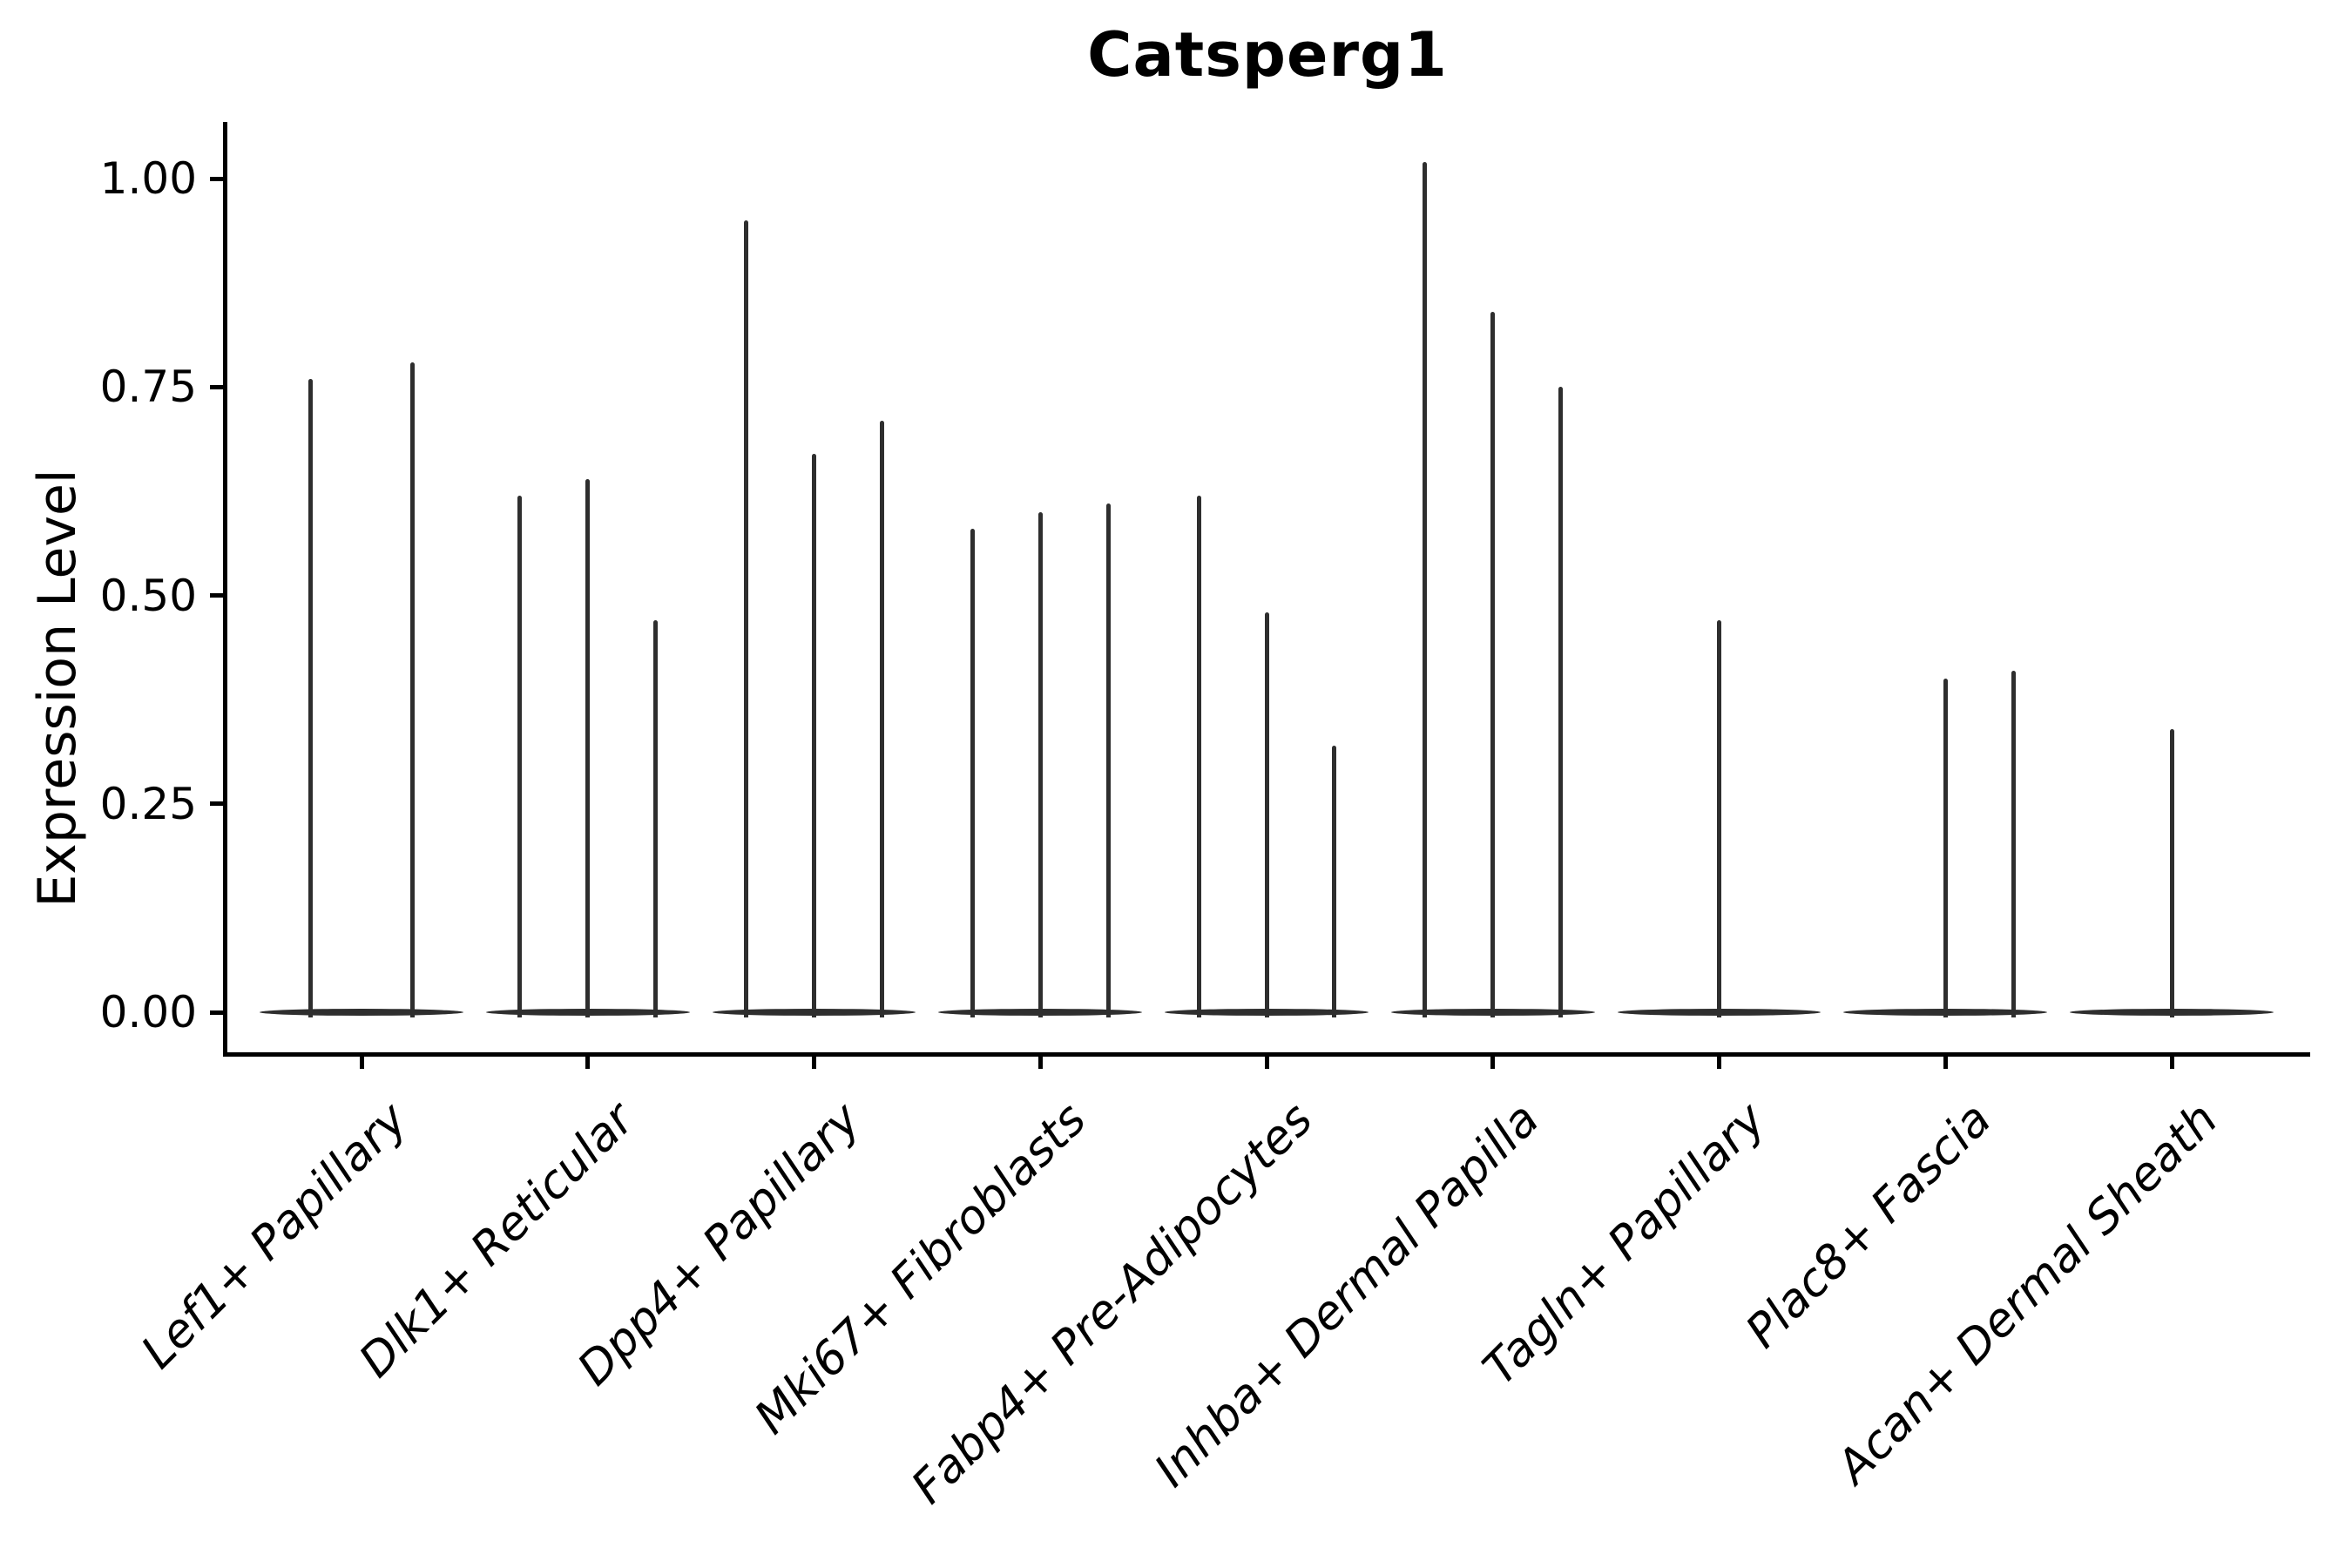 The image size is (2352, 1568). Describe the element at coordinates (148, 388) in the screenshot. I see `y-tick-label: 0.75` at that location.